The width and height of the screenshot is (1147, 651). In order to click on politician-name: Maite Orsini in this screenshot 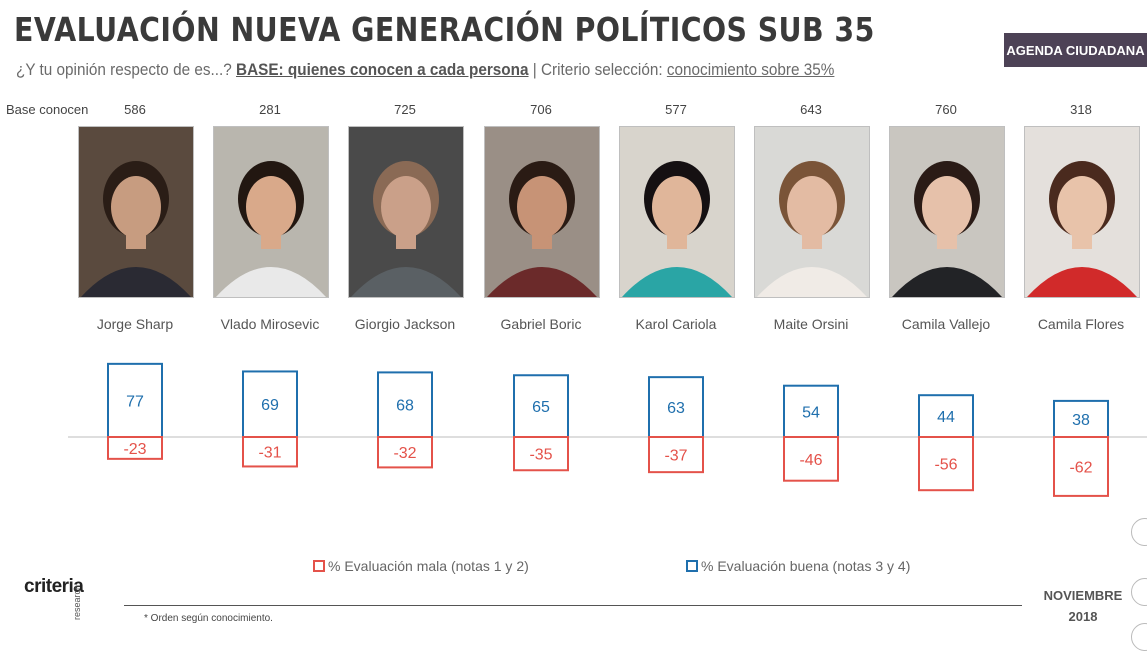, I will do `click(811, 324)`.